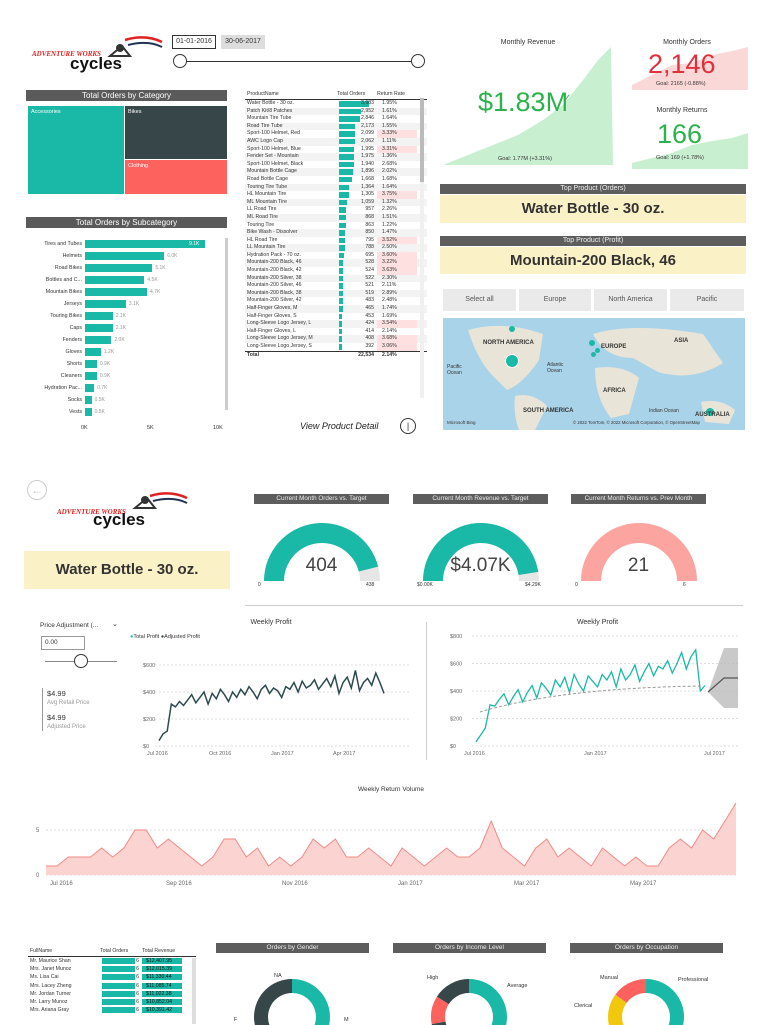  I want to click on table-row: LL Mountain Tire 788 2.50%, so click(336, 248).